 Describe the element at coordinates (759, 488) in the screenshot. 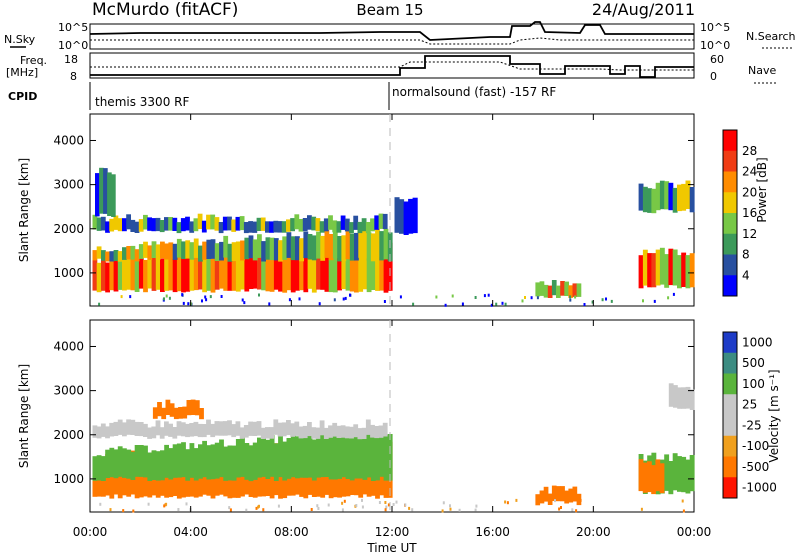

I see `velocity-colorbar-tick-7: -1000` at that location.